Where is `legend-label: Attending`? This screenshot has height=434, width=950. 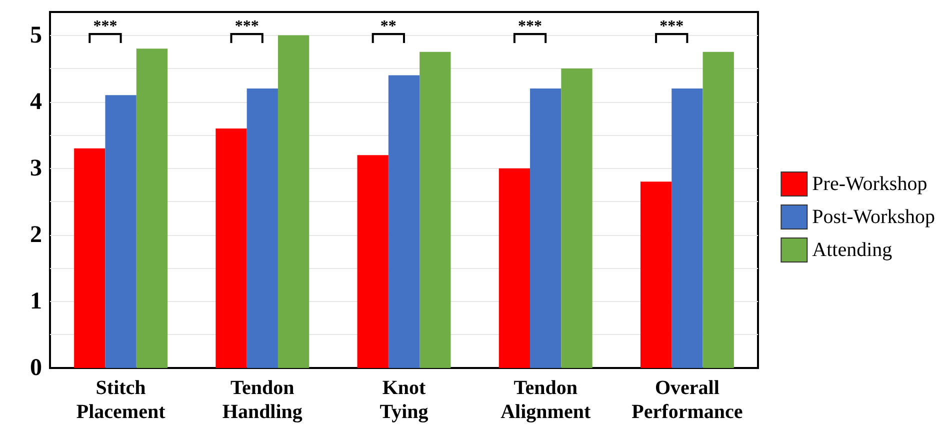
legend-label: Attending is located at coordinates (852, 250).